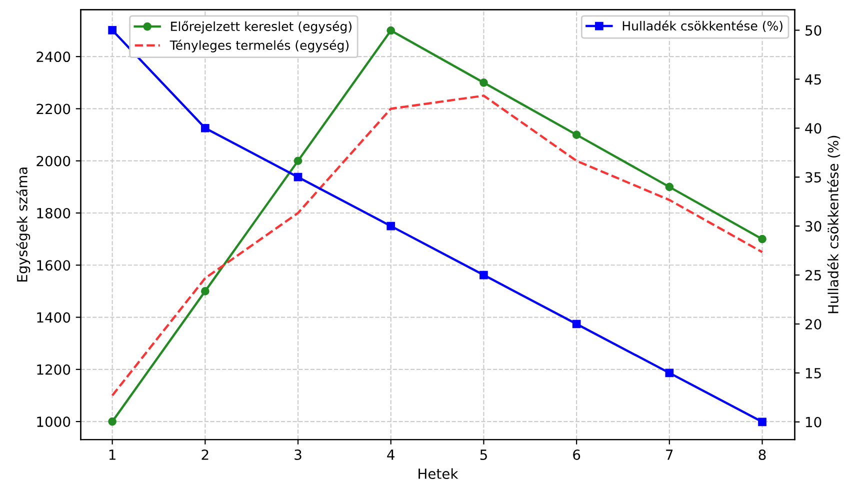  What do you see at coordinates (53, 265) in the screenshot?
I see `y-tick-label: 1600` at bounding box center [53, 265].